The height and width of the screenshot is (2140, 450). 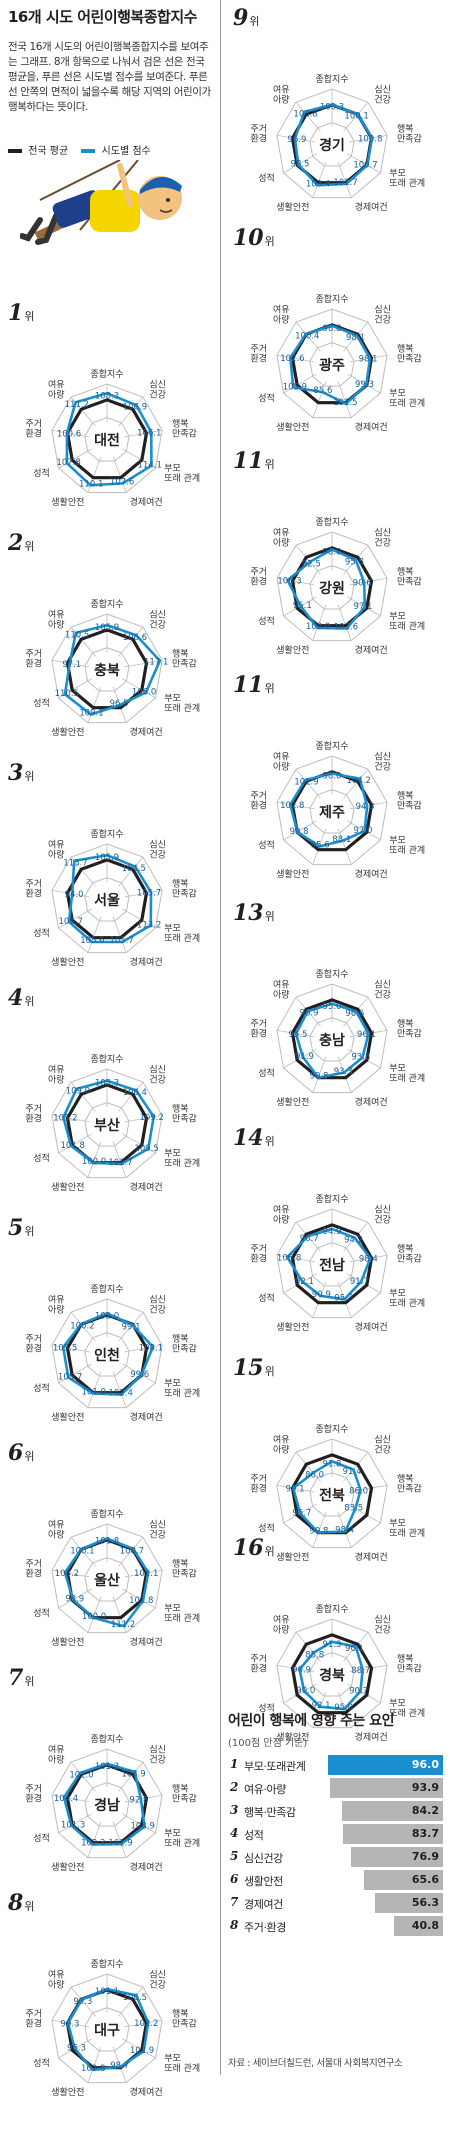 What do you see at coordinates (120, 1163) in the screenshot?
I see `data-value-label: 101.7` at bounding box center [120, 1163].